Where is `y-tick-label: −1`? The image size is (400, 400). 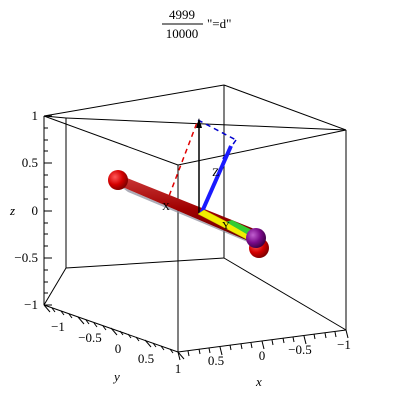
y-tick-label: −1 is located at coordinates (58, 326).